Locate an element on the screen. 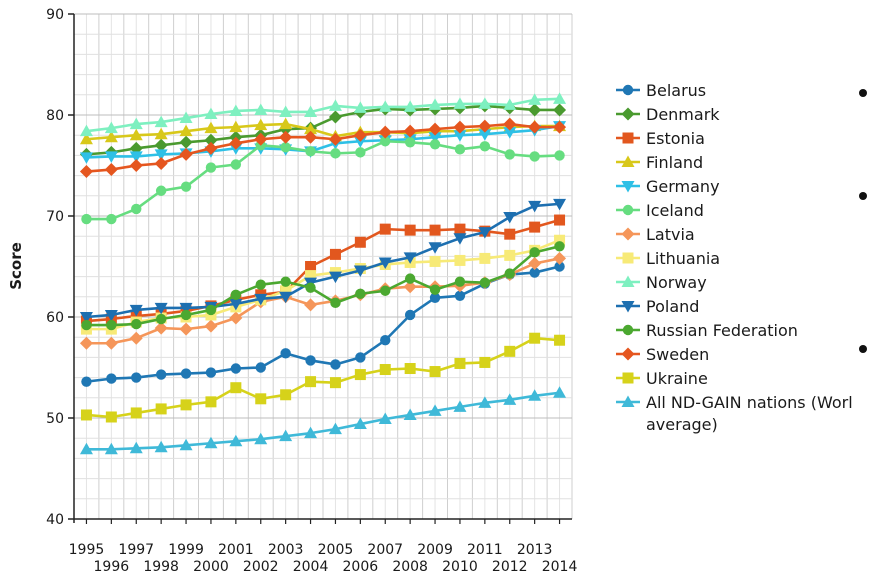 The width and height of the screenshot is (882, 576). legend-item-sweden: Sweden is located at coordinates (662, 354).